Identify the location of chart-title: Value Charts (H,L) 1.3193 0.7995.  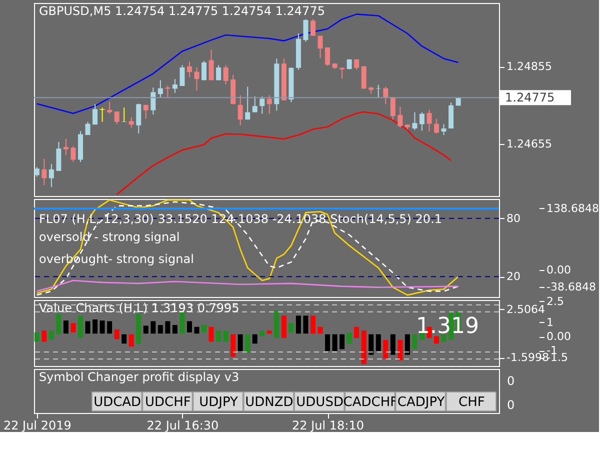
(139, 308).